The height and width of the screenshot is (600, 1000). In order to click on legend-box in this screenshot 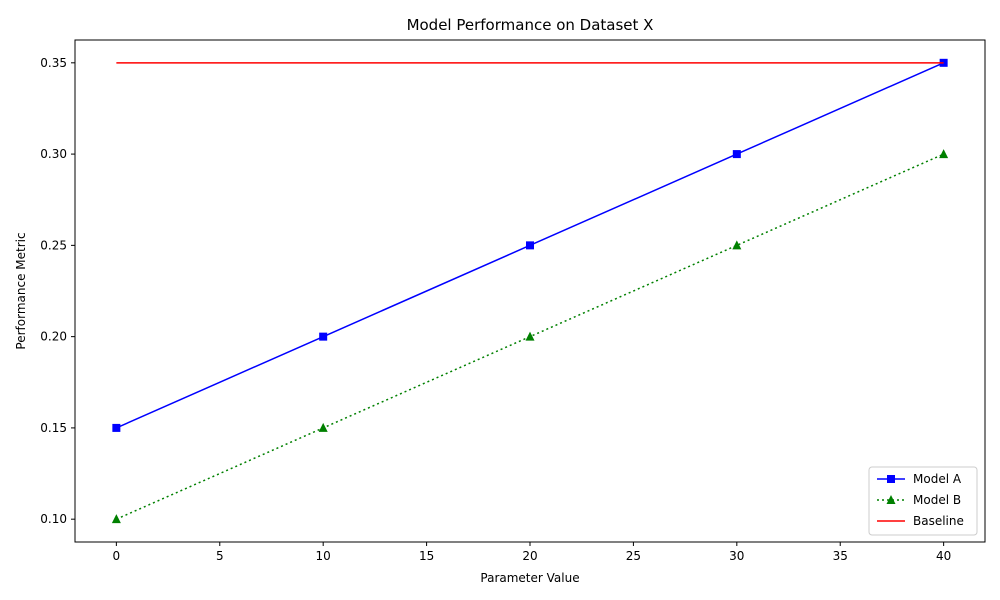, I will do `click(923, 501)`.